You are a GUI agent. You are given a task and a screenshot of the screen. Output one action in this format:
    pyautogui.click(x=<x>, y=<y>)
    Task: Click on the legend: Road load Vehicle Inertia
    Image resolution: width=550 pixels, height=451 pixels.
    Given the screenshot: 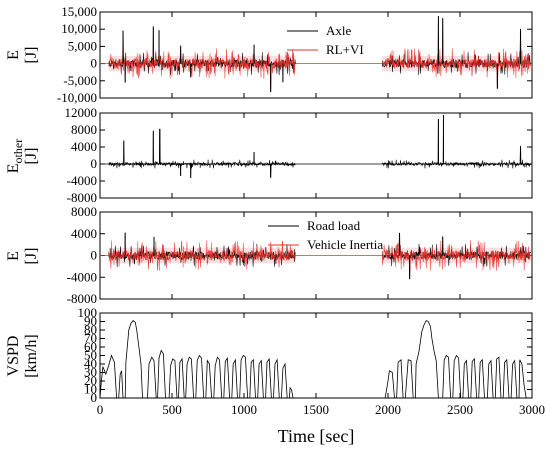 What is the action you would take?
    pyautogui.click(x=325, y=235)
    